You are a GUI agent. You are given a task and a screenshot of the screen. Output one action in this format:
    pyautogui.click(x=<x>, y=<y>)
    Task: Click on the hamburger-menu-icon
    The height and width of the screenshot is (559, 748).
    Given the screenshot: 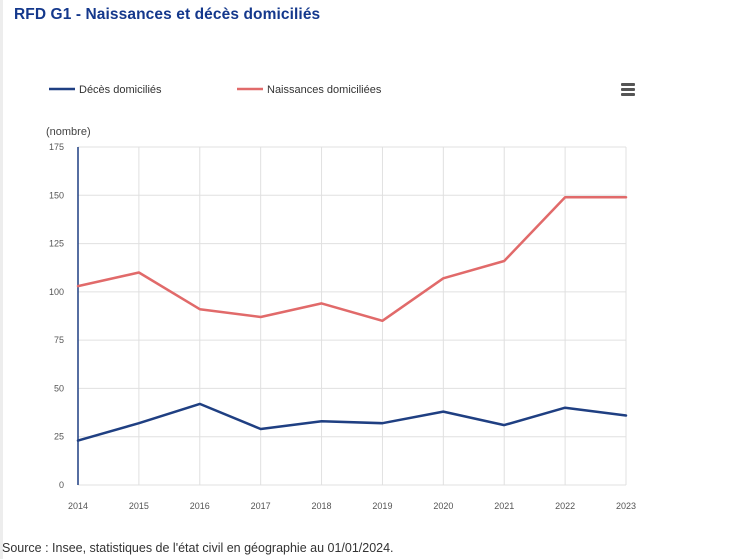 What is the action you would take?
    pyautogui.click(x=628, y=90)
    